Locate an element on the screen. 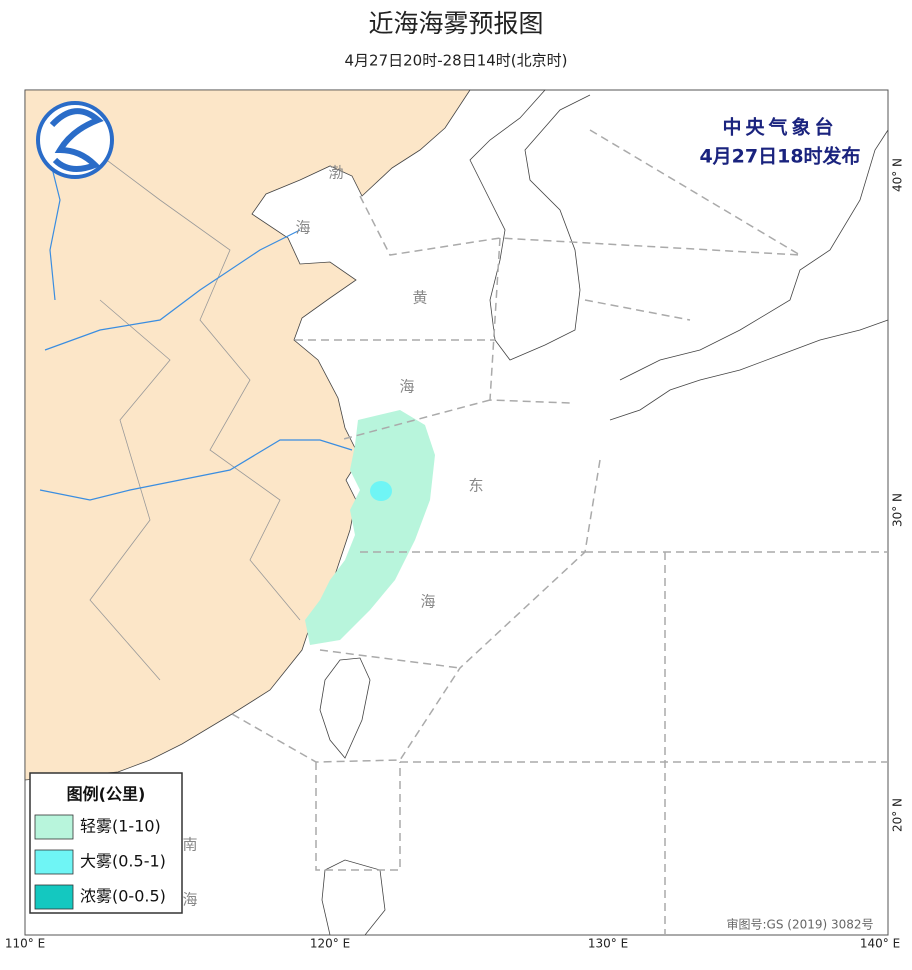  sea-label: 南 is located at coordinates (189, 845).